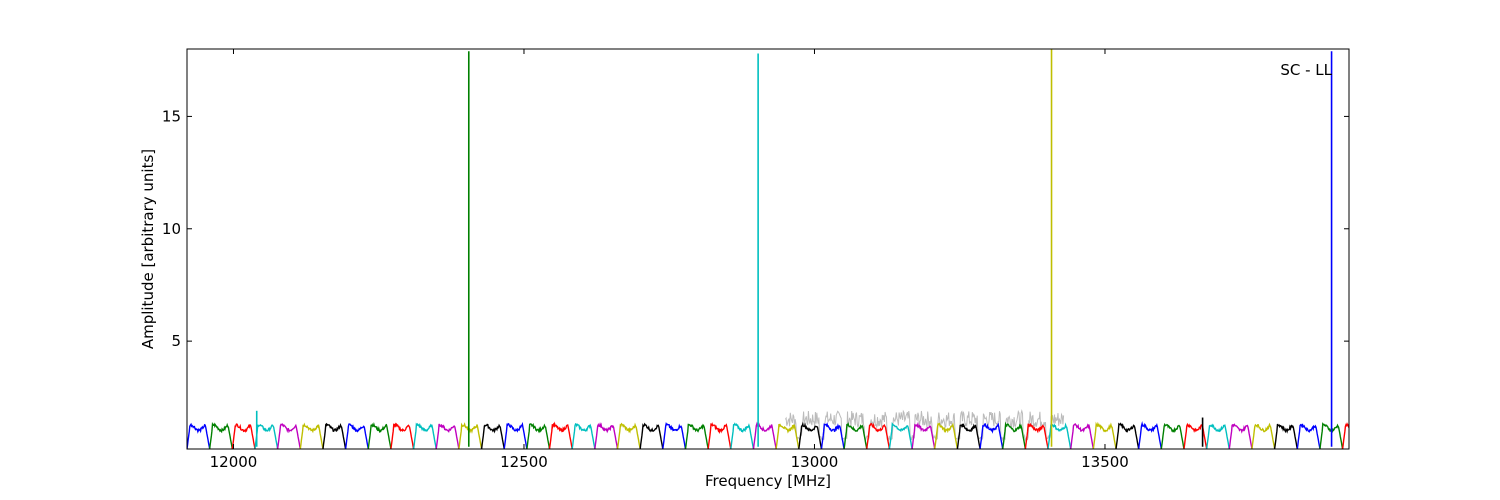  What do you see at coordinates (171, 229) in the screenshot?
I see `y-tick-label: 10` at bounding box center [171, 229].